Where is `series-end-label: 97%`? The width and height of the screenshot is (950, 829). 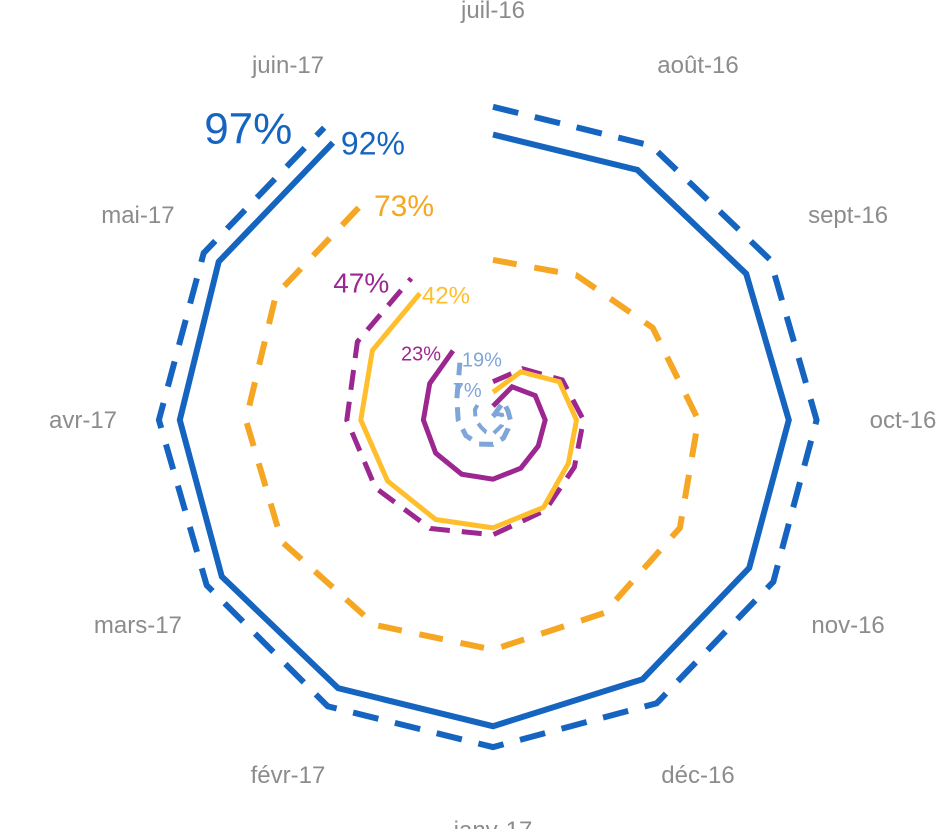 series-end-label: 97% is located at coordinates (248, 129).